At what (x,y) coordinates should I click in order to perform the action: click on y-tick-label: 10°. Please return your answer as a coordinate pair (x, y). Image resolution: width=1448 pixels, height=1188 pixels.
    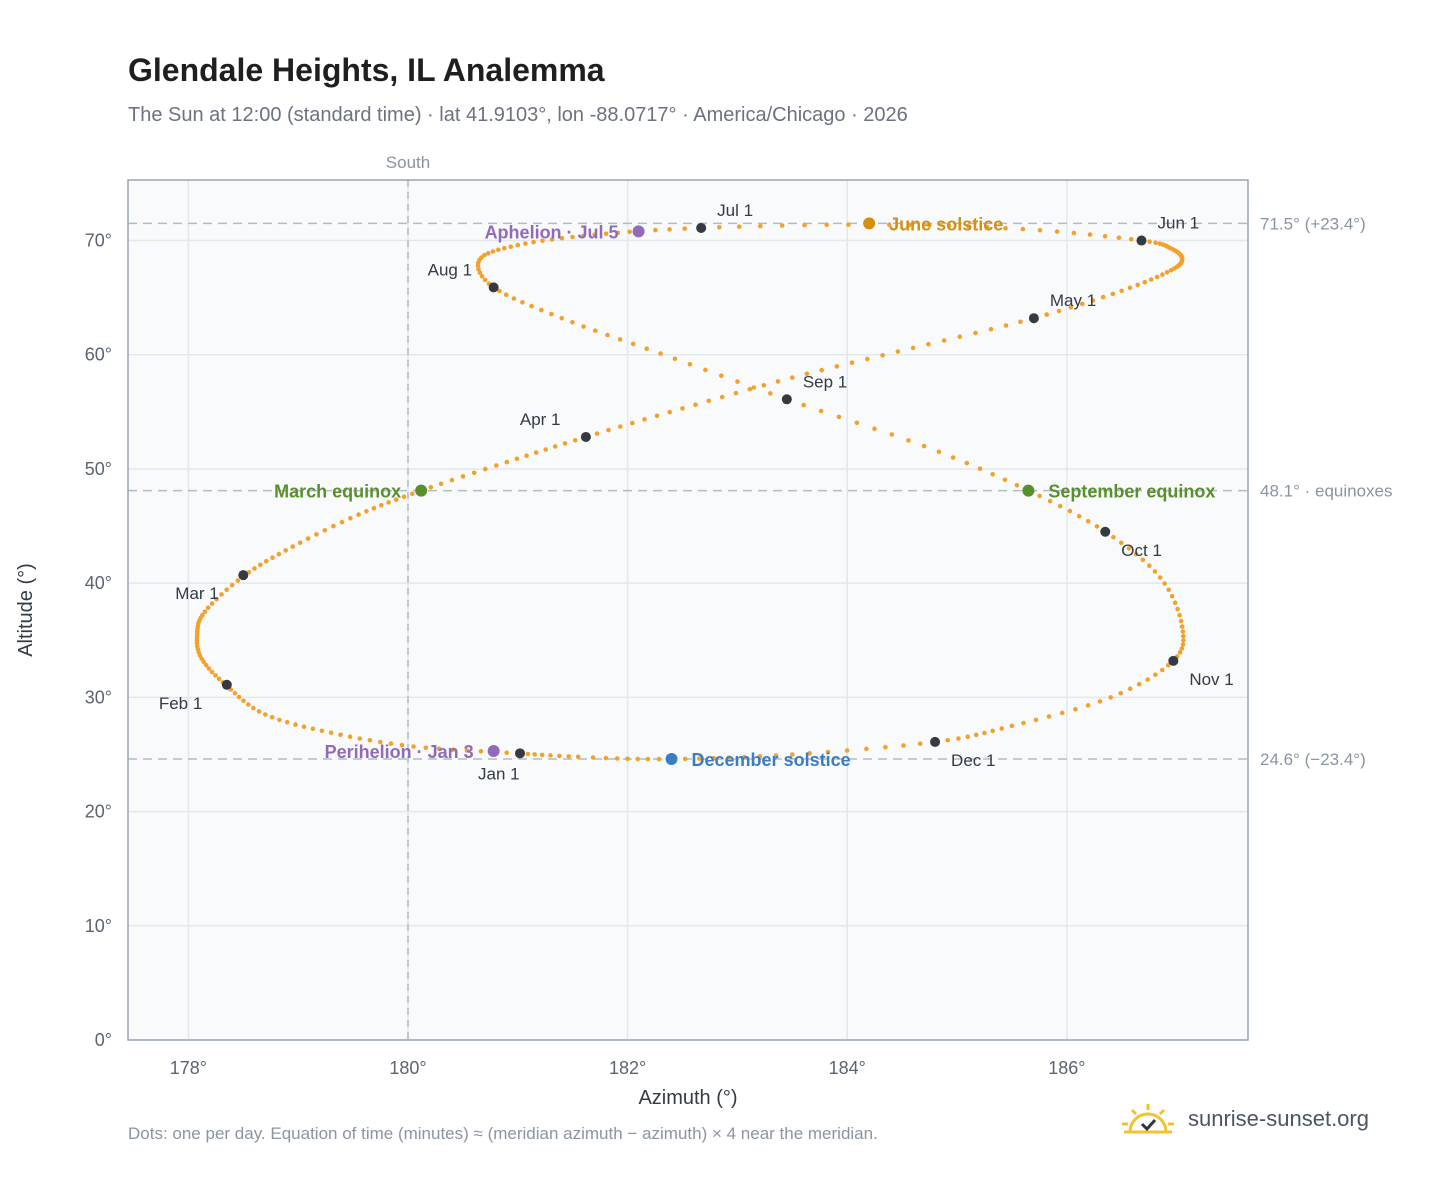
    Looking at the image, I should click on (98, 926).